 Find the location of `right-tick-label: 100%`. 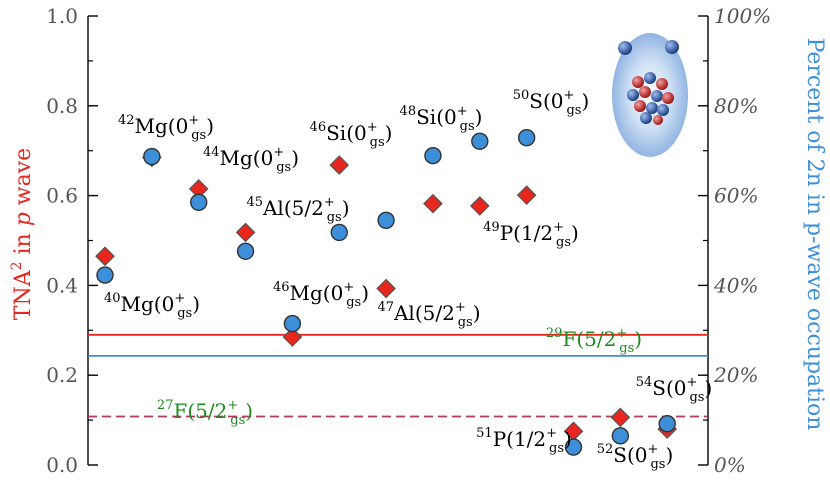

right-tick-label: 100% is located at coordinates (742, 16).